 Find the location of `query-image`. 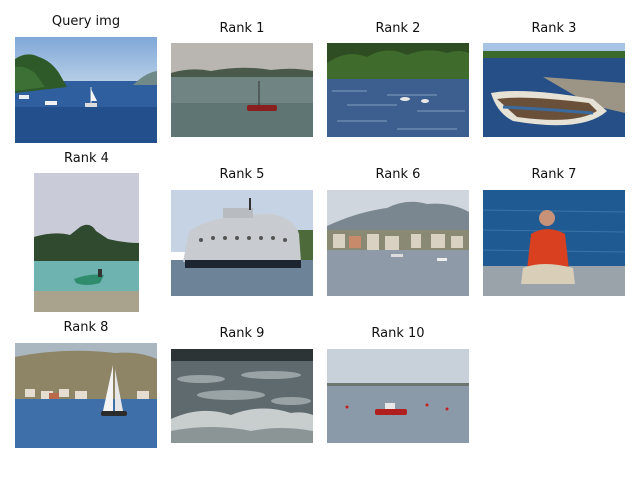

query-image is located at coordinates (86, 90).